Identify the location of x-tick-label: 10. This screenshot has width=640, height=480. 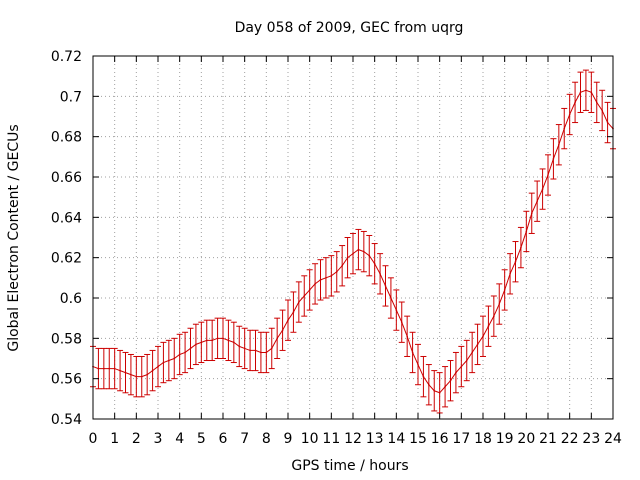
(310, 439).